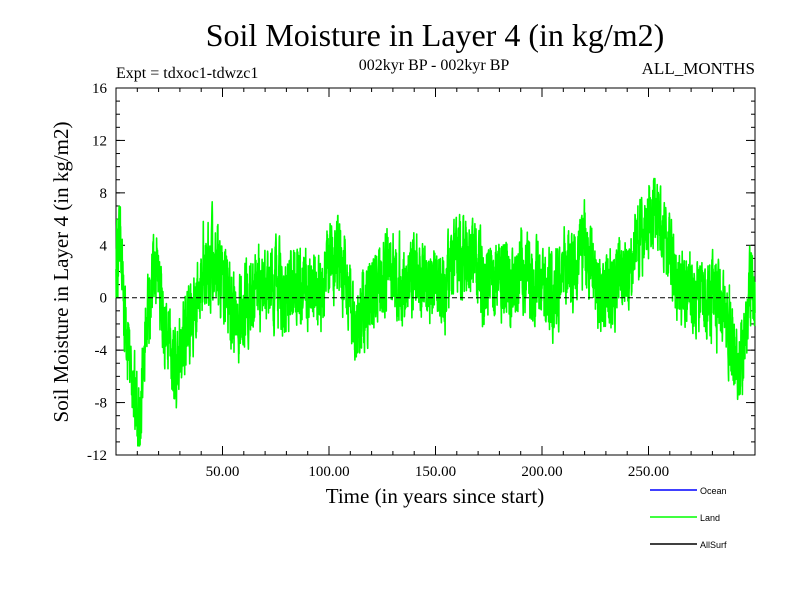 The width and height of the screenshot is (800, 600). I want to click on legend-label-ocean: Ocean, so click(713, 491).